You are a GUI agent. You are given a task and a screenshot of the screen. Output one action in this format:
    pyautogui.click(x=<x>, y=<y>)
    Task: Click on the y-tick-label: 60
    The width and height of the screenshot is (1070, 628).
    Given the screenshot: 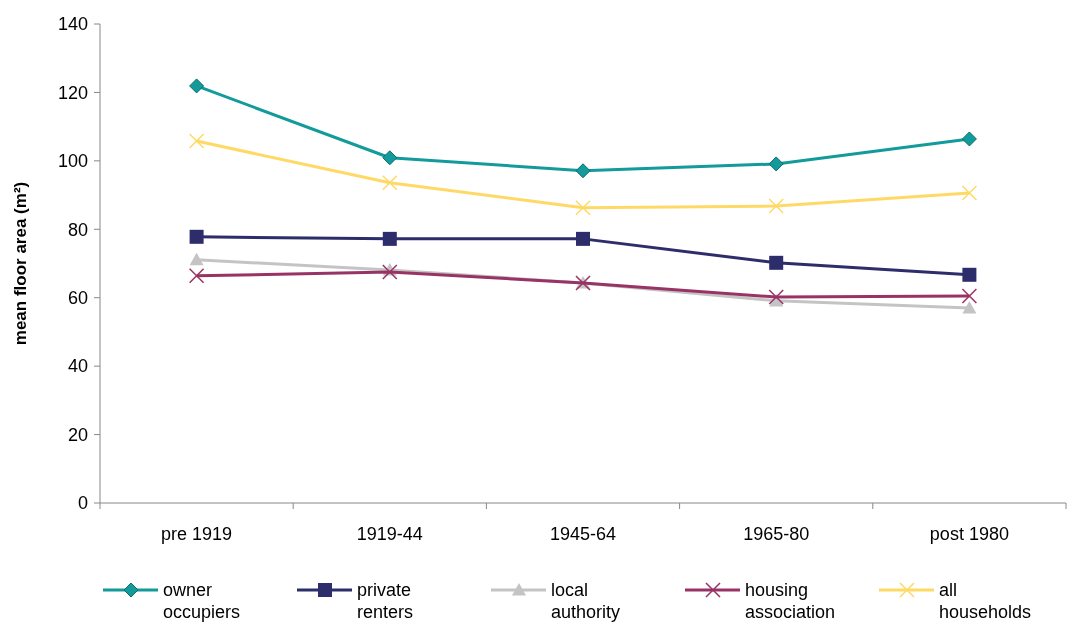 What is the action you would take?
    pyautogui.click(x=77, y=298)
    